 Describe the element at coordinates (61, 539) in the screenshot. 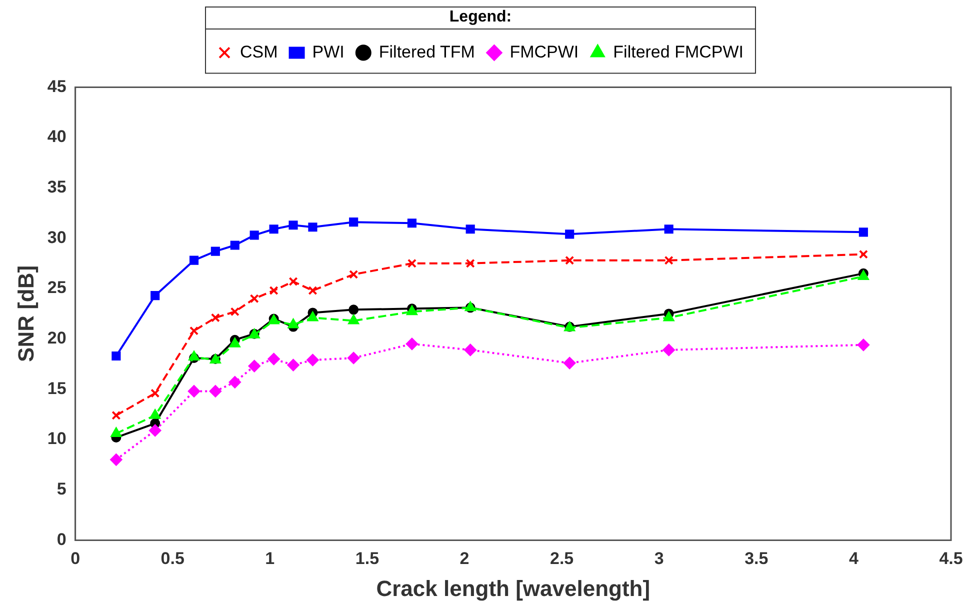

I see `y-tick-label: 0` at that location.